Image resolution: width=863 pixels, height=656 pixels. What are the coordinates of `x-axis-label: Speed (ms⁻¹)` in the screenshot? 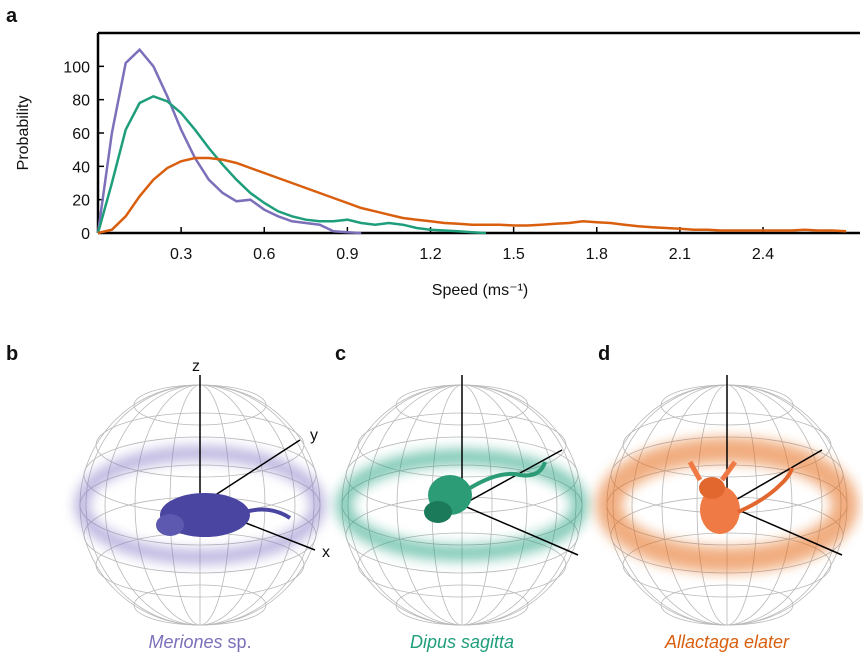 It's located at (480, 290).